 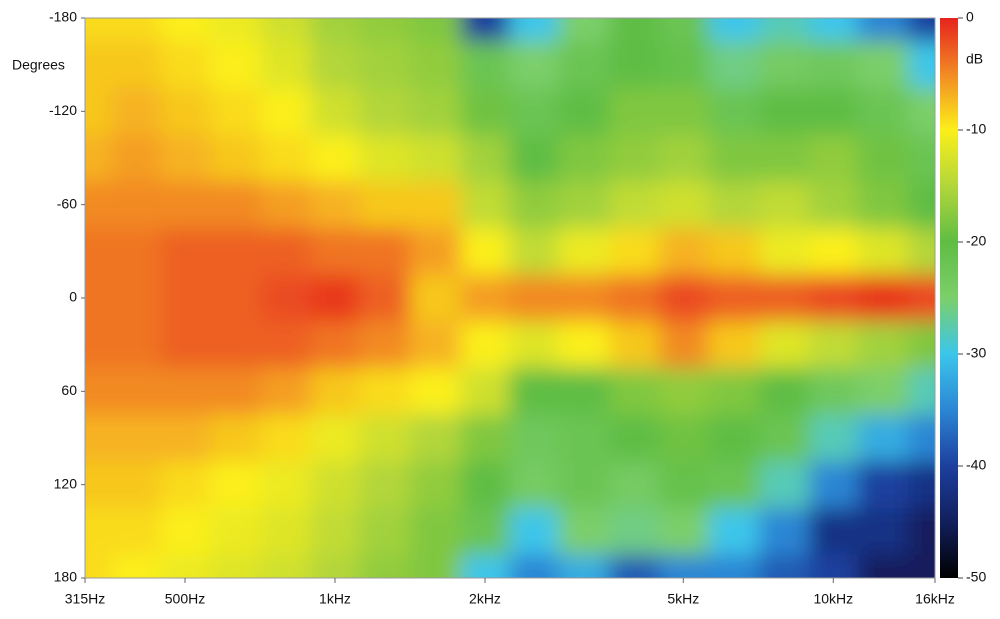 I want to click on colorbar-tick-label: -20, so click(x=976, y=241).